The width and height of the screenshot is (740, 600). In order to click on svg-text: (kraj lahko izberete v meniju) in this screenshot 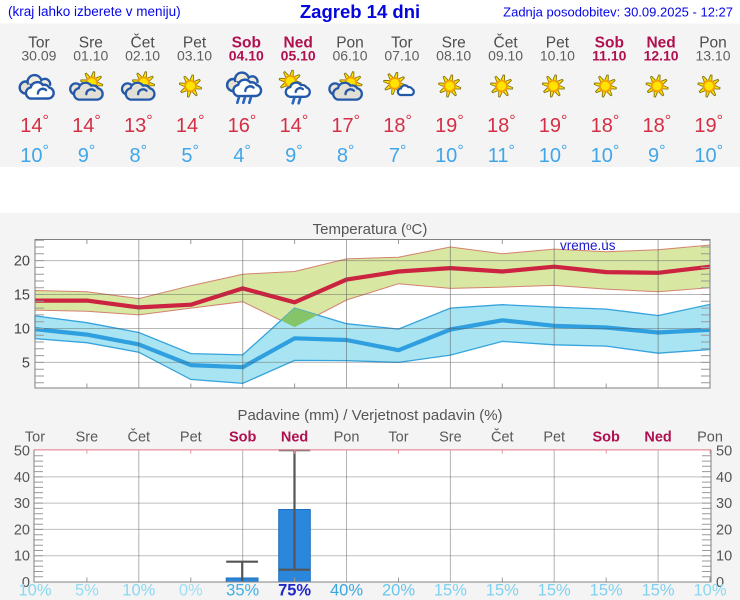, I will do `click(94, 11)`.